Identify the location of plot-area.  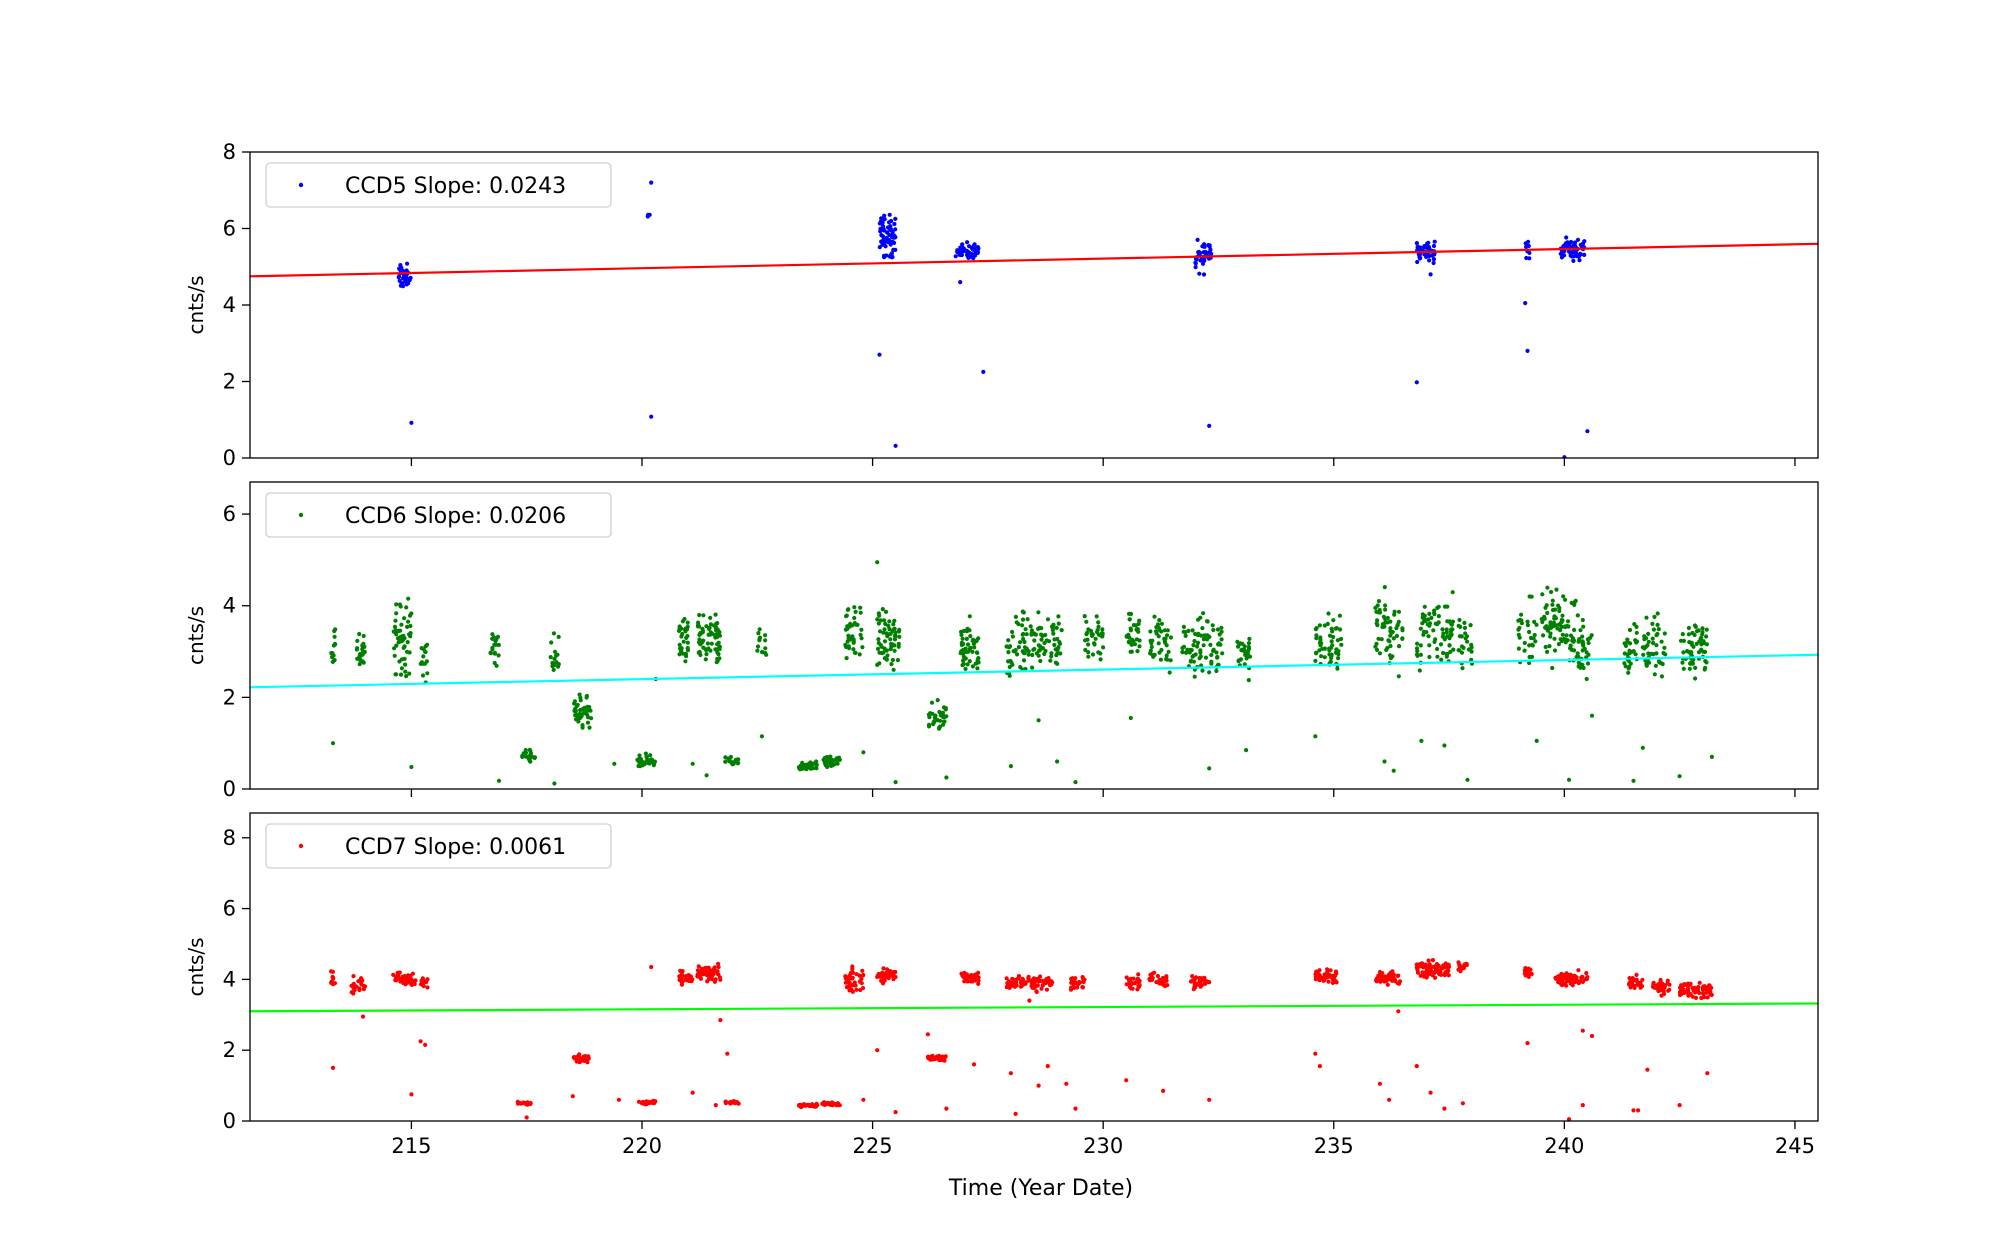
(1034, 673).